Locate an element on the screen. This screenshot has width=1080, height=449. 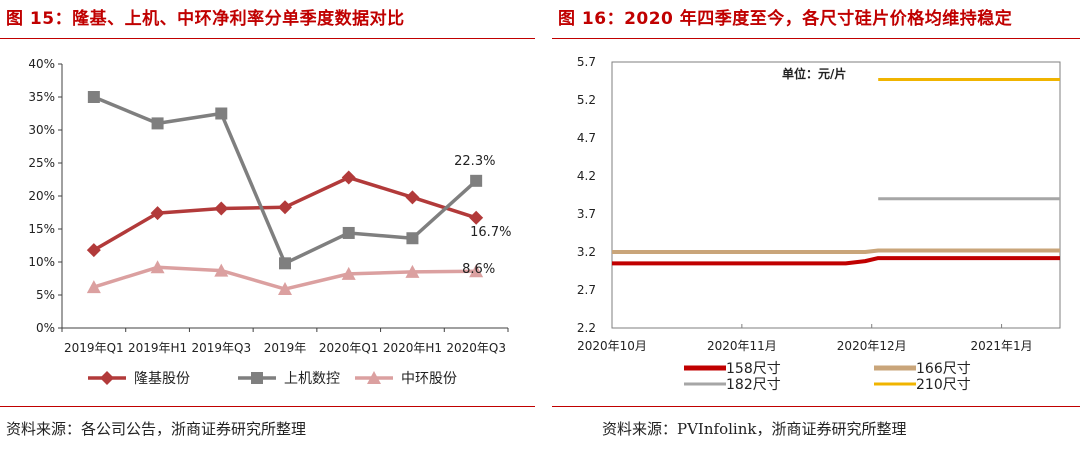
right-source-note: 资料来源：PVInfolink，浙商证券研究所整理 is located at coordinates (754, 429).